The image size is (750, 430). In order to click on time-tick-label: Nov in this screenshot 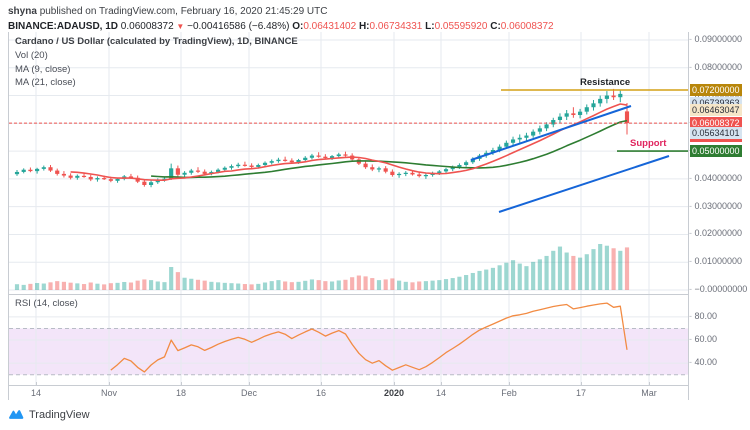, I will do `click(109, 393)`.